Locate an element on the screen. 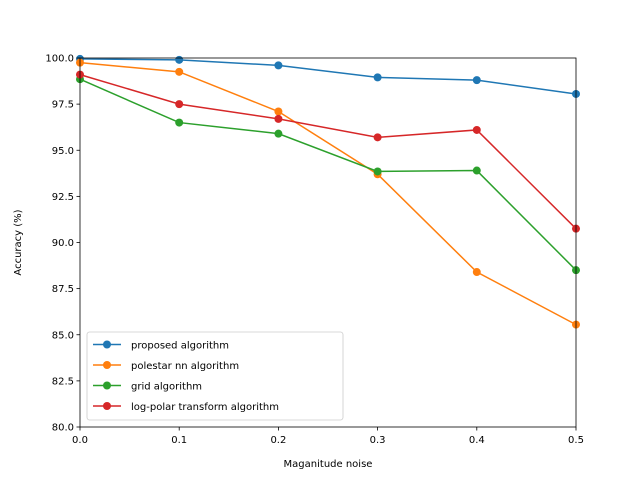 This screenshot has height=480, width=640. legend-item: log-polar transform algorithm is located at coordinates (186, 407).